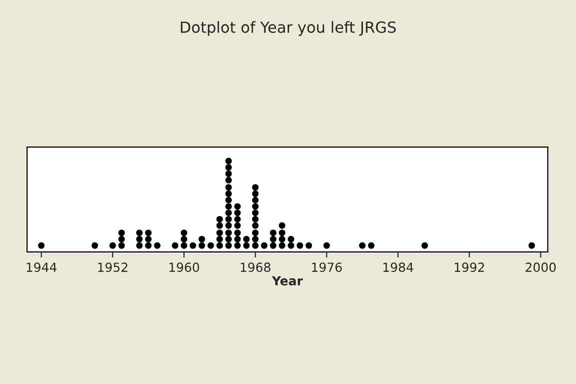 The image size is (576, 384). Describe the element at coordinates (113, 267) in the screenshot. I see `x-tick-label: 1952` at that location.